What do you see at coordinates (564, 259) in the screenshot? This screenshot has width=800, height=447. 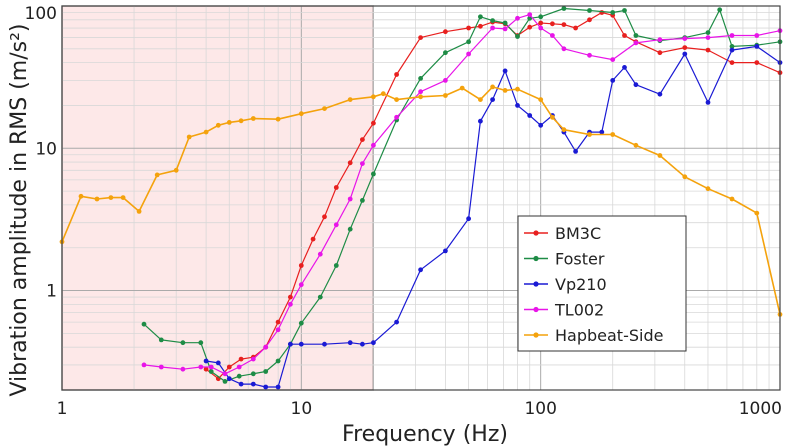 I see `legend-item: Foster` at bounding box center [564, 259].